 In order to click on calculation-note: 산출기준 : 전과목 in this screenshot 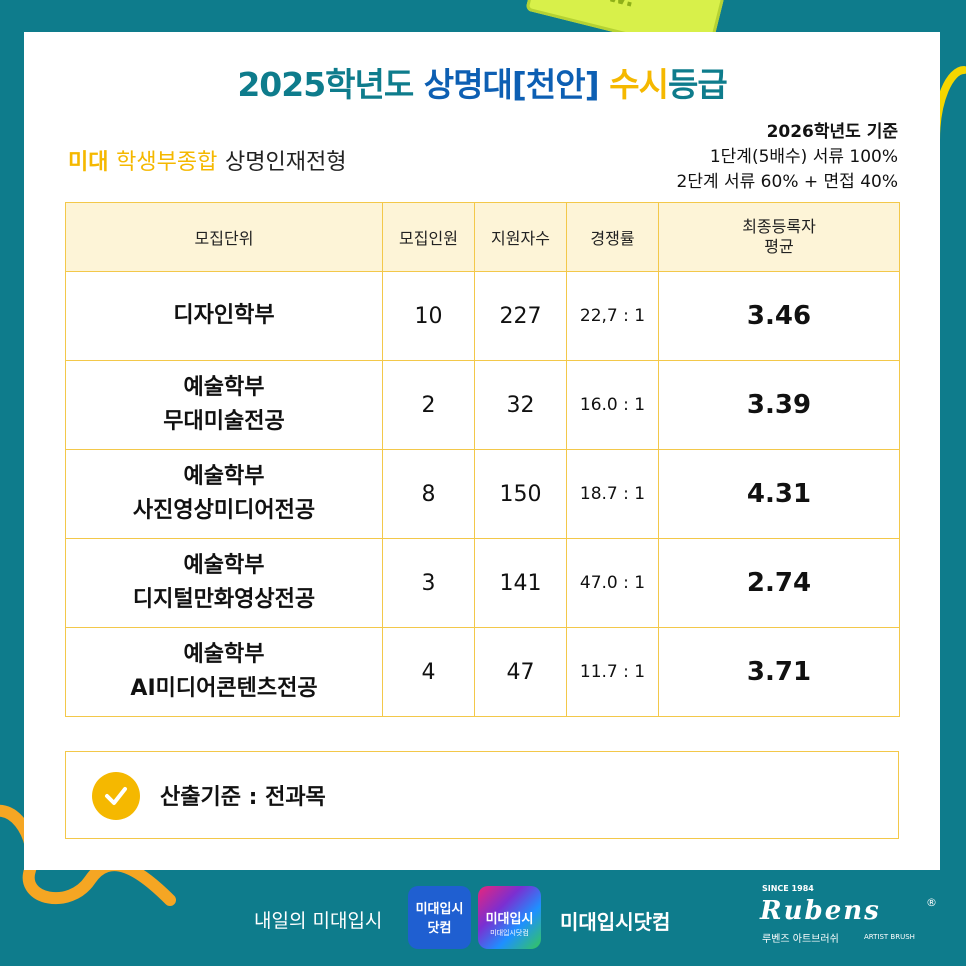, I will do `click(482, 795)`.